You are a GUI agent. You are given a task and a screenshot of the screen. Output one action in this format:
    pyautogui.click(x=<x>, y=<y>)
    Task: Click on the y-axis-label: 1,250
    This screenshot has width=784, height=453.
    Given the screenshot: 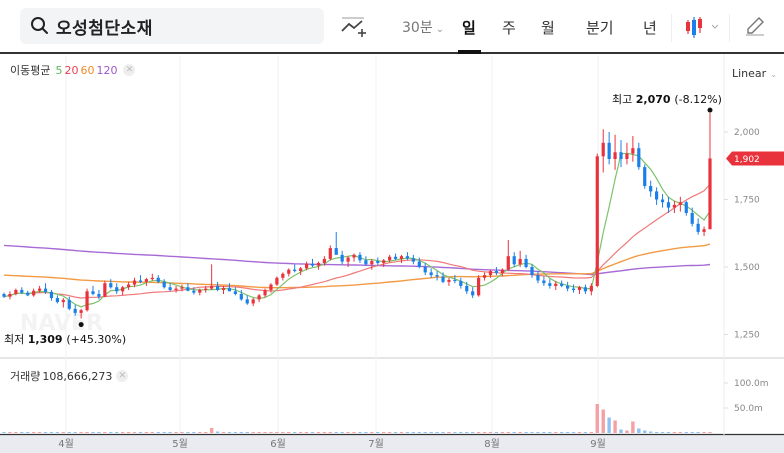 What is the action you would take?
    pyautogui.click(x=747, y=336)
    